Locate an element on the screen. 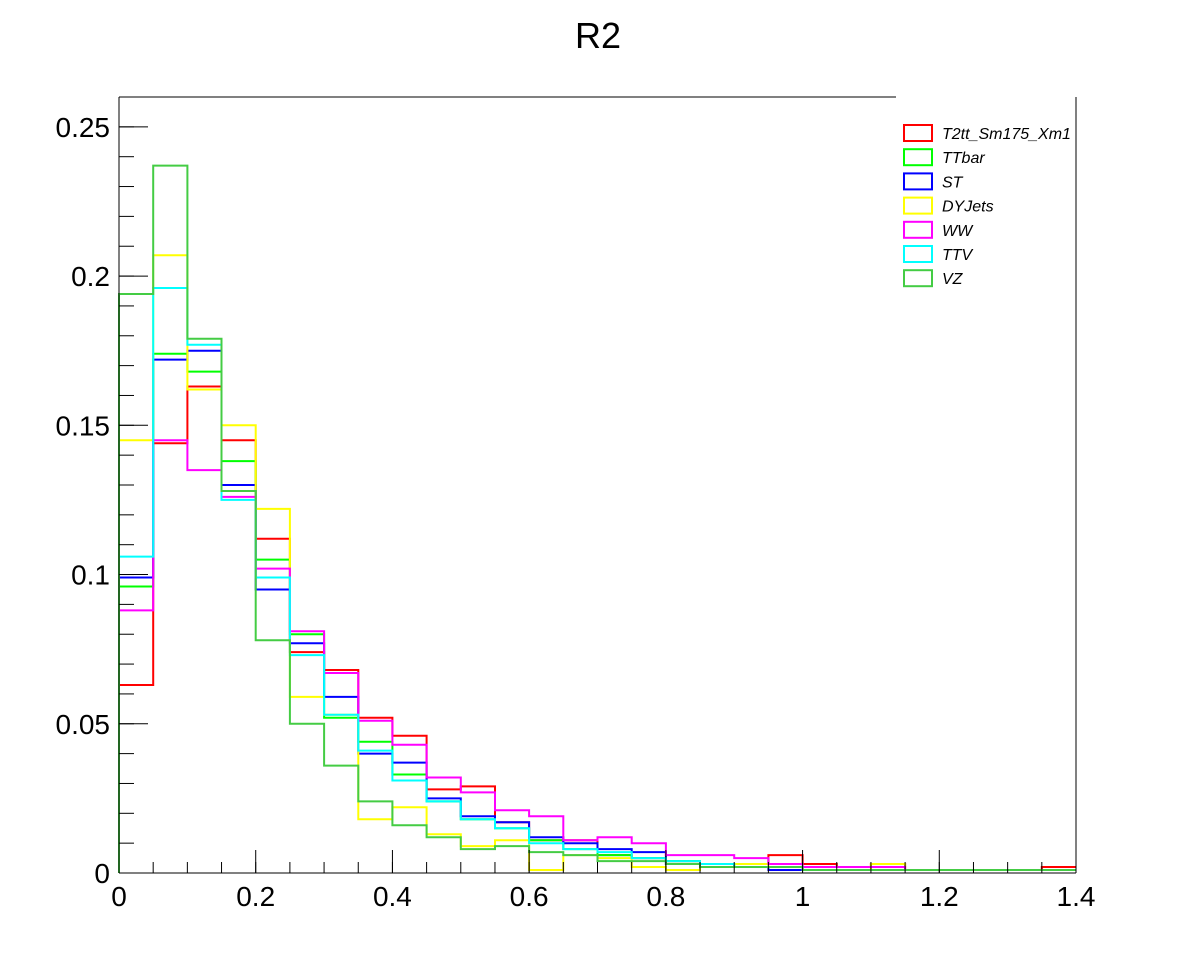 This screenshot has height=972, width=1196. x-tick-label: 0.2 is located at coordinates (255, 896).